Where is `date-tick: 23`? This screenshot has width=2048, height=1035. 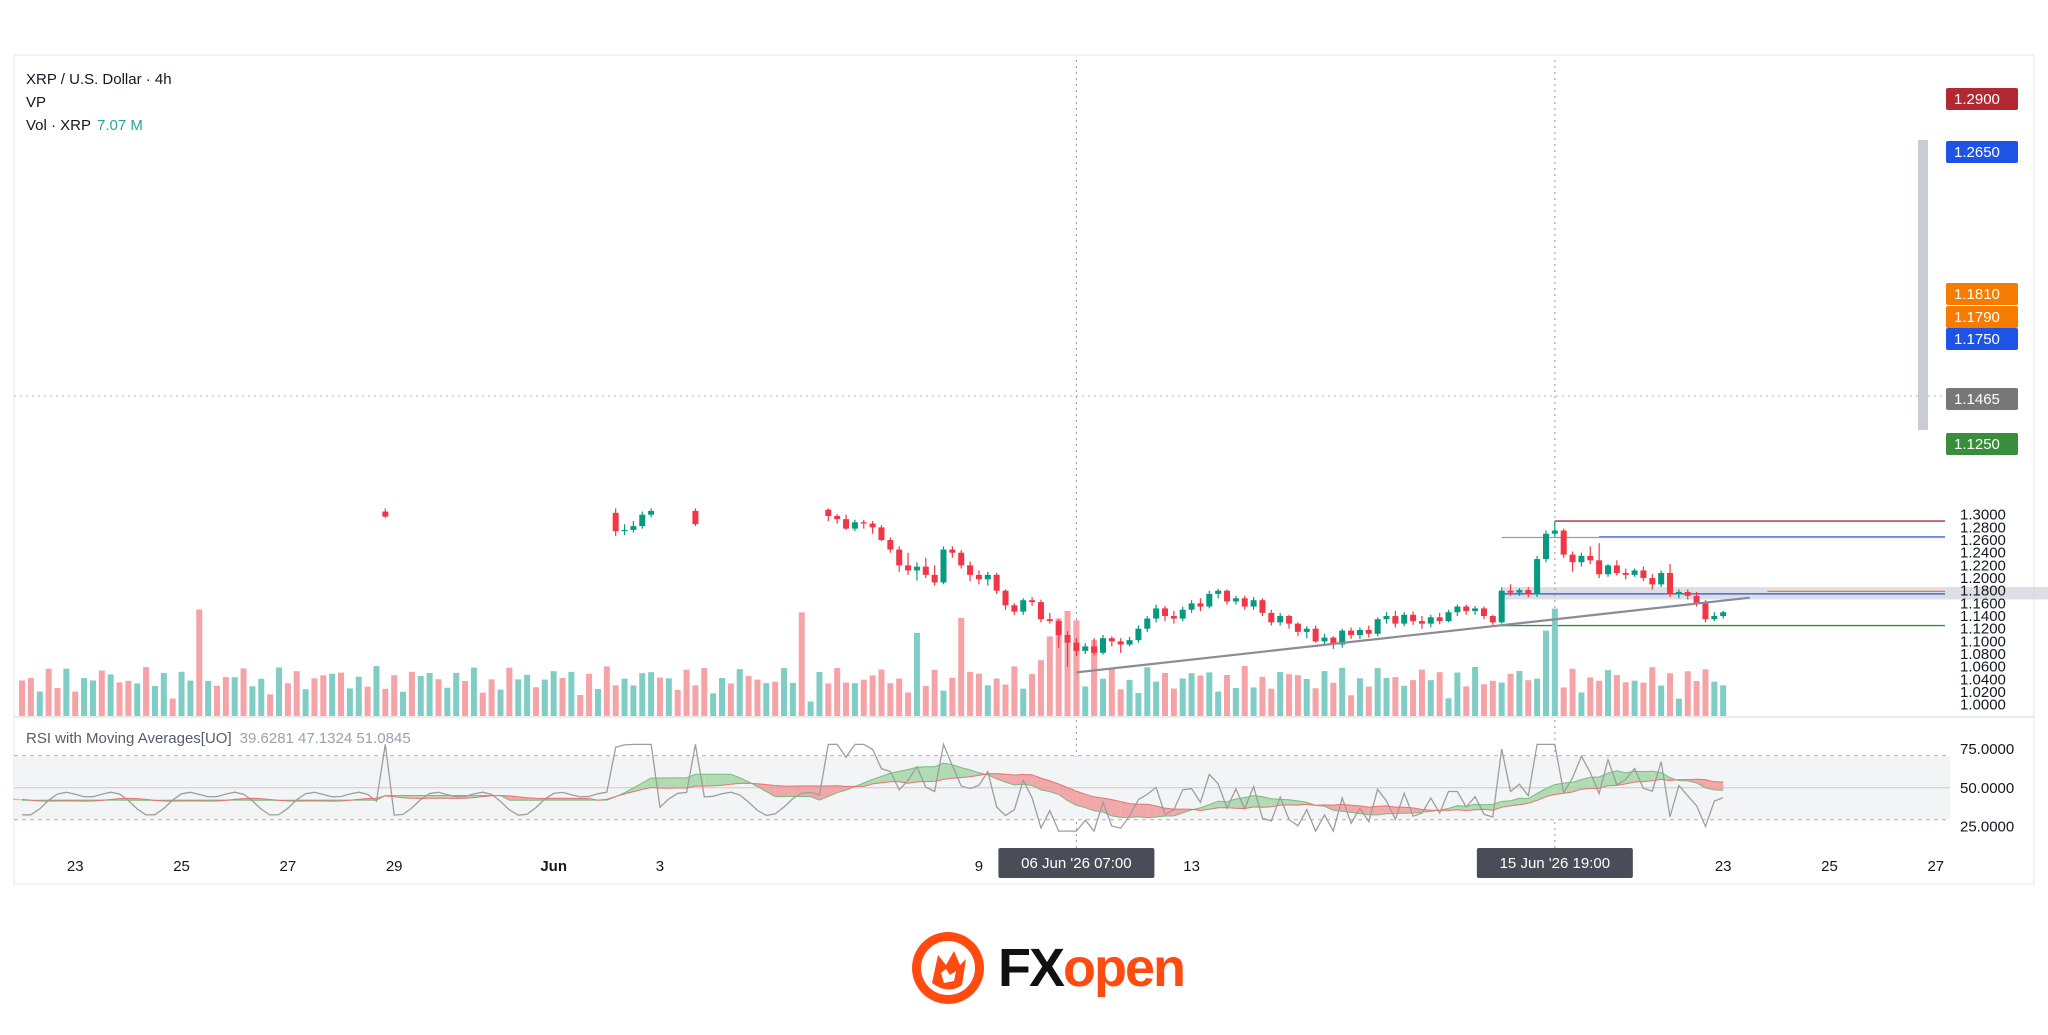
date-tick: 23 is located at coordinates (75, 866).